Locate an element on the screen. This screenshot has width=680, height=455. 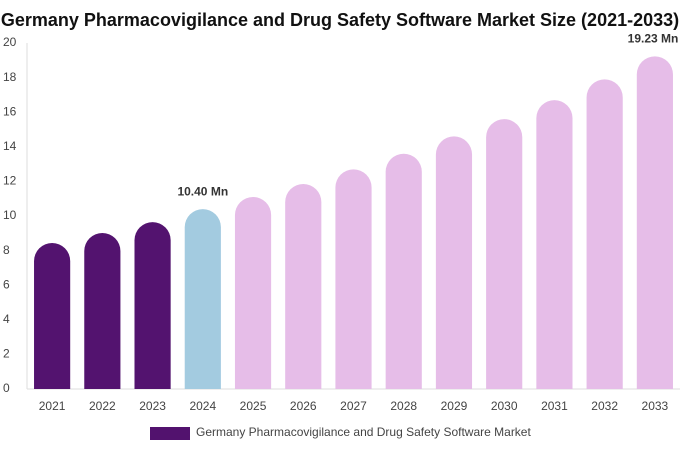
y-tick-label: 6 is located at coordinates (6, 284).